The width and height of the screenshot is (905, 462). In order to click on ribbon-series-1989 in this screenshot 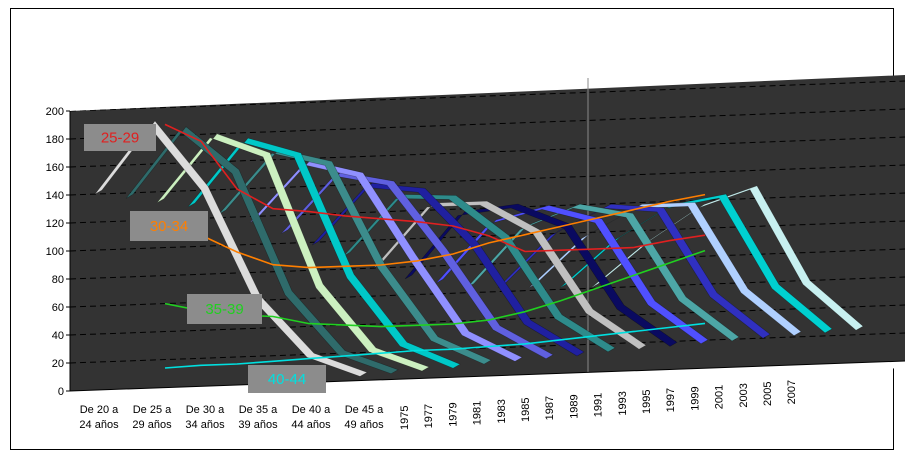, I will do `click(448, 269)`.